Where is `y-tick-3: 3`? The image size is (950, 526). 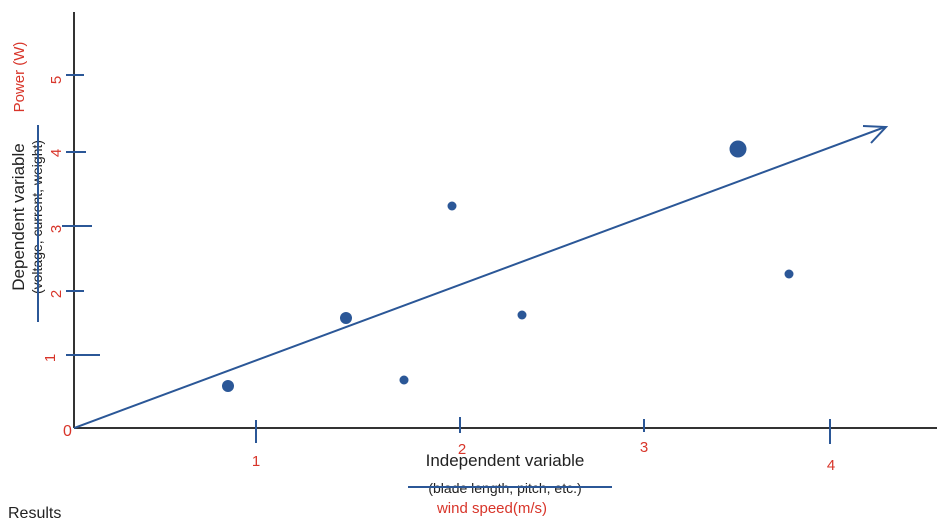
y-tick-3: 3 is located at coordinates (56, 229).